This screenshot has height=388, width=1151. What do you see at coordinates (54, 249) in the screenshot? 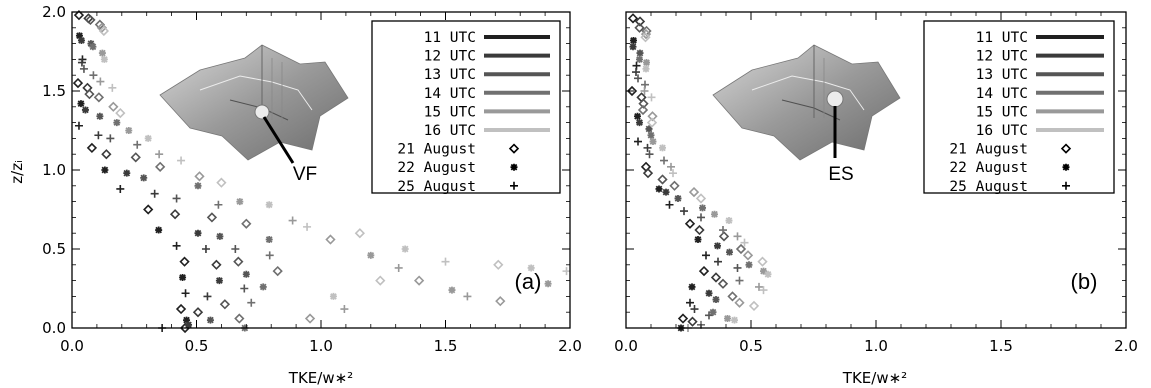
I see `panel-a-y-tick-label-1: 0.5` at bounding box center [54, 249].